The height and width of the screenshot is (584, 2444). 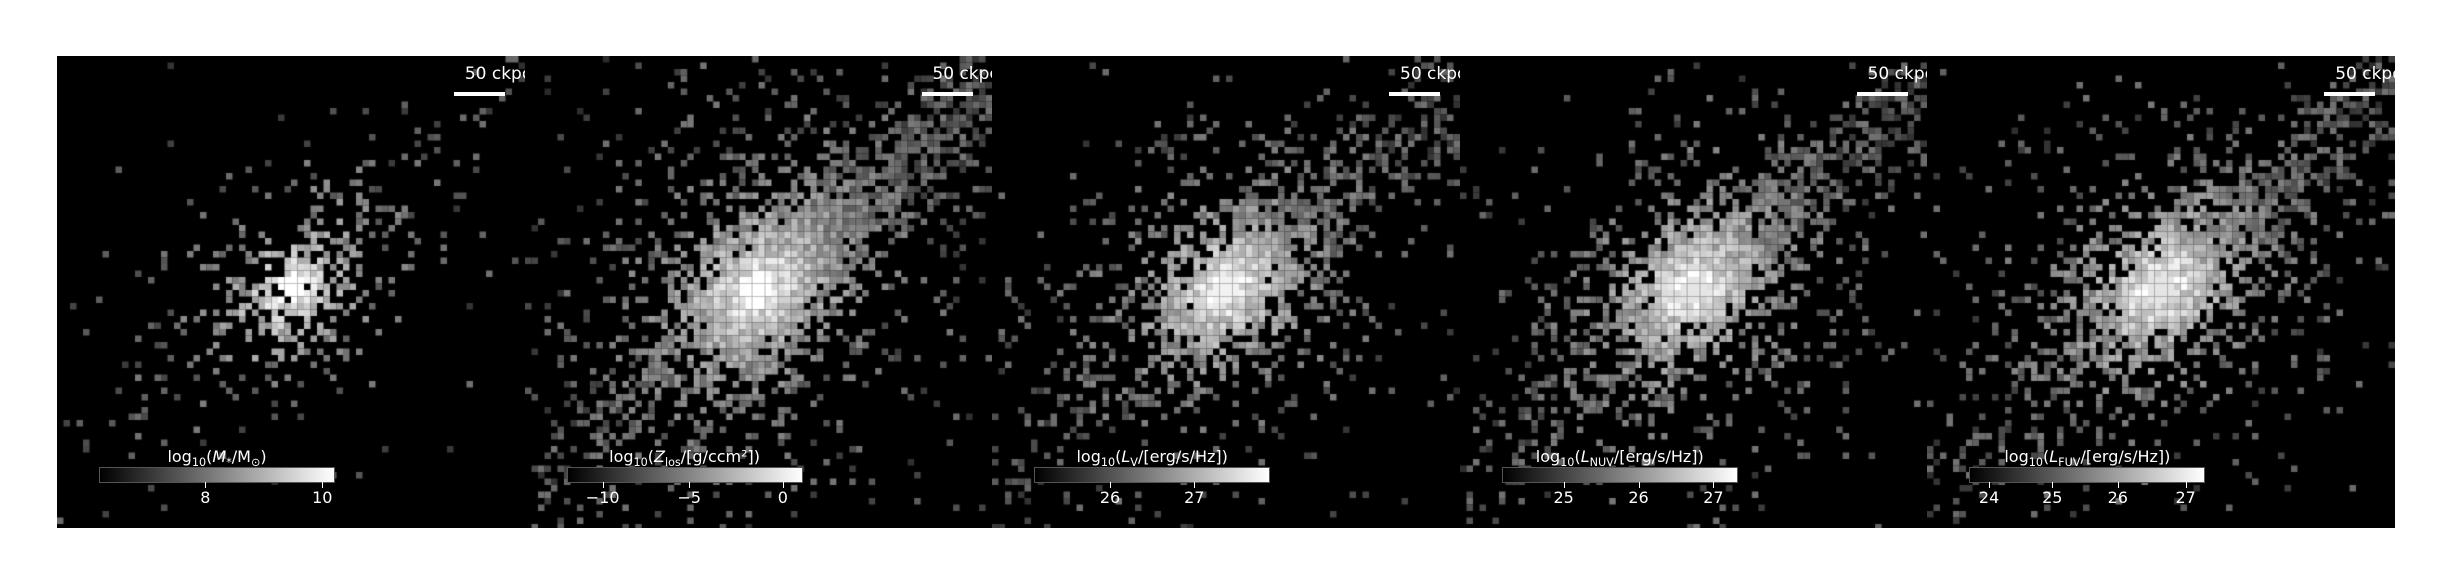 I want to click on colorbar-tick-label: −5, so click(x=689, y=497).